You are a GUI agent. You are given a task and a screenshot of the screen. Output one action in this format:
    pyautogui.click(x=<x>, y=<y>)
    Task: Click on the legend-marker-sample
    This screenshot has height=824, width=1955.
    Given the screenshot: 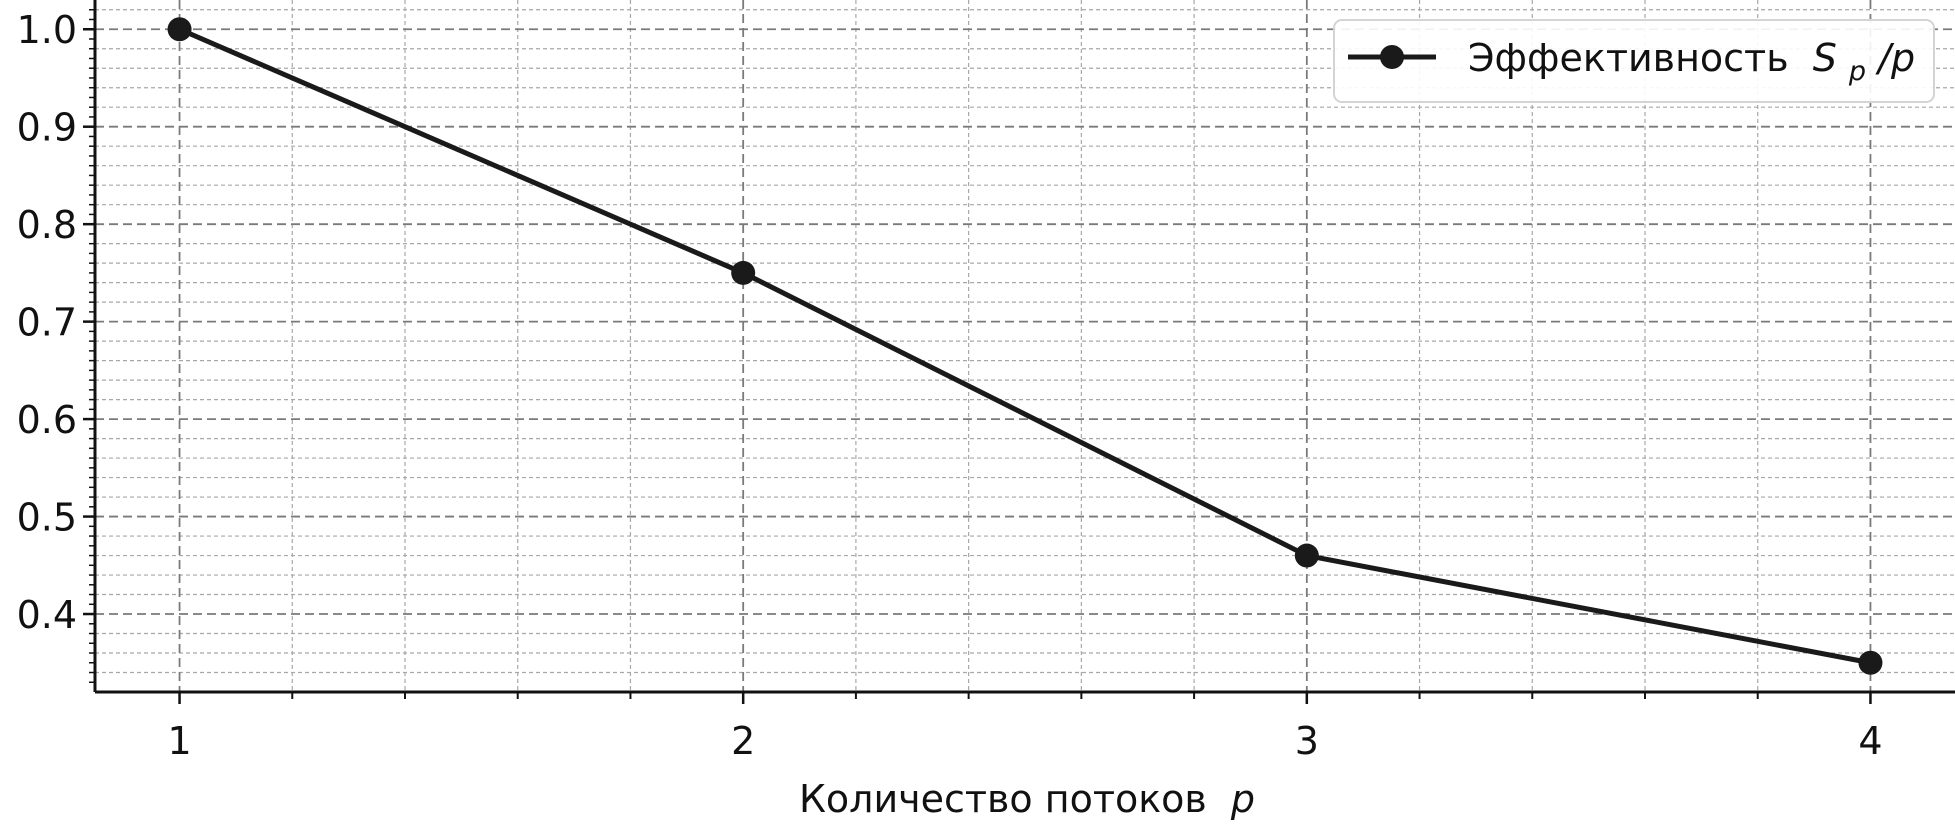 What is the action you would take?
    pyautogui.click(x=1392, y=57)
    